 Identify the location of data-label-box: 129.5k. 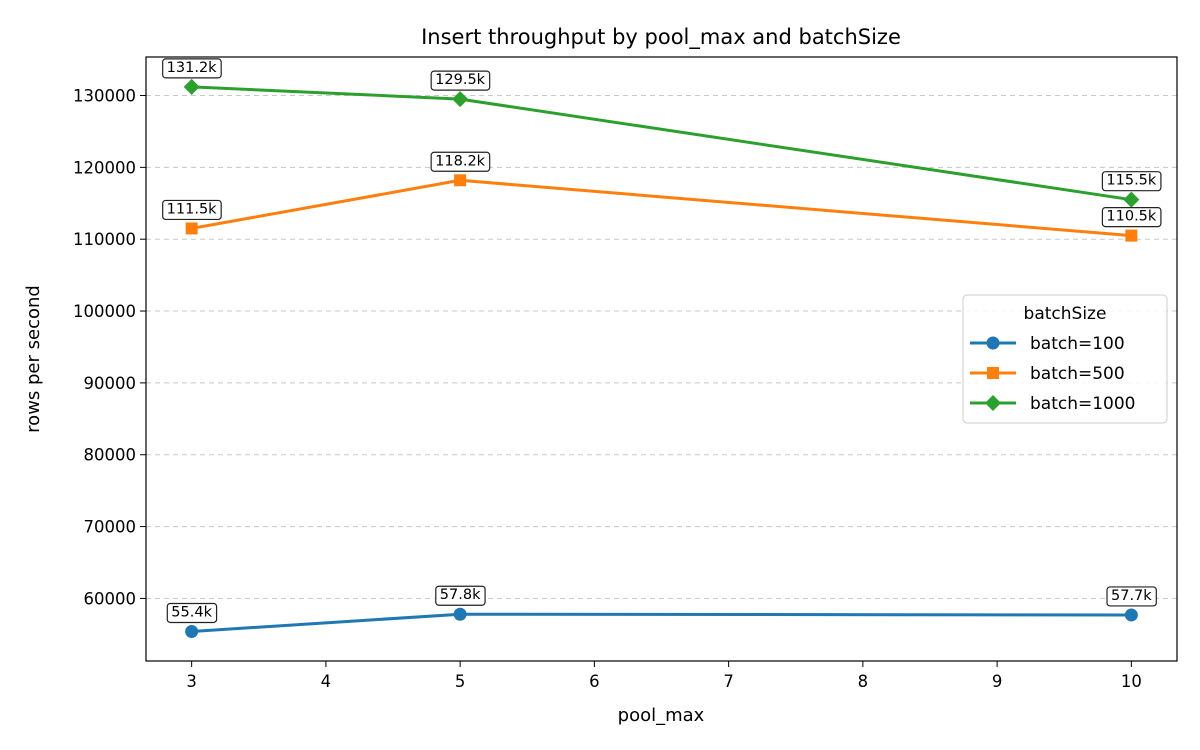
(460, 80).